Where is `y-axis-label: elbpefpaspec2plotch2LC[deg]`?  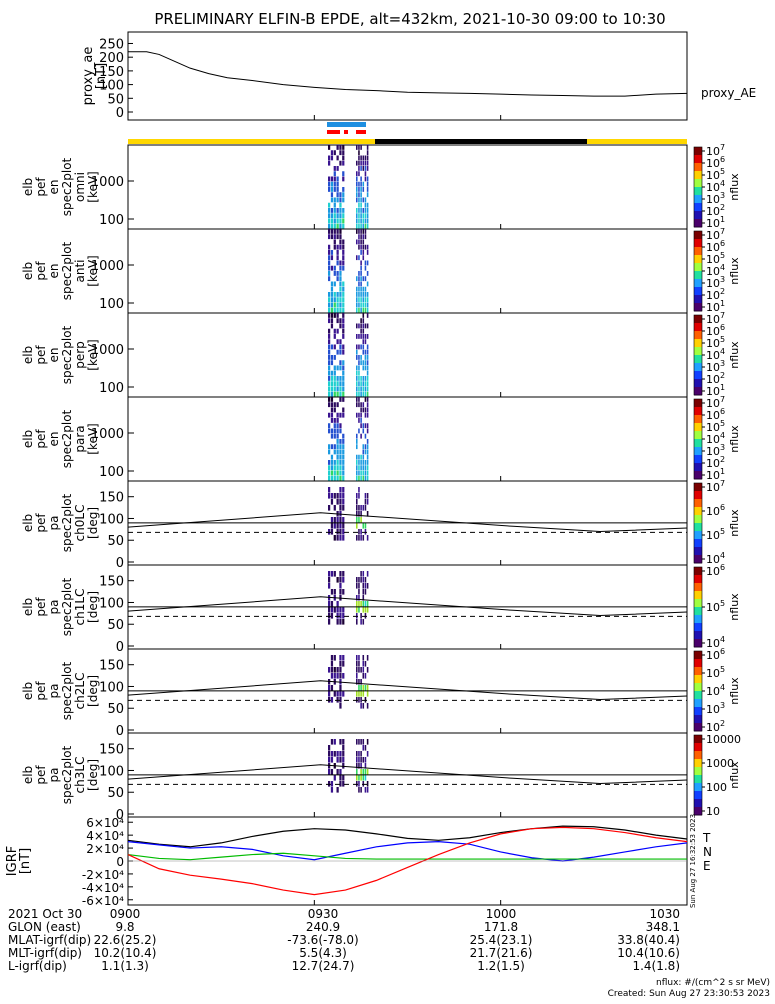 y-axis-label: elbpefpaspec2plotch2LC[deg] is located at coordinates (60, 690).